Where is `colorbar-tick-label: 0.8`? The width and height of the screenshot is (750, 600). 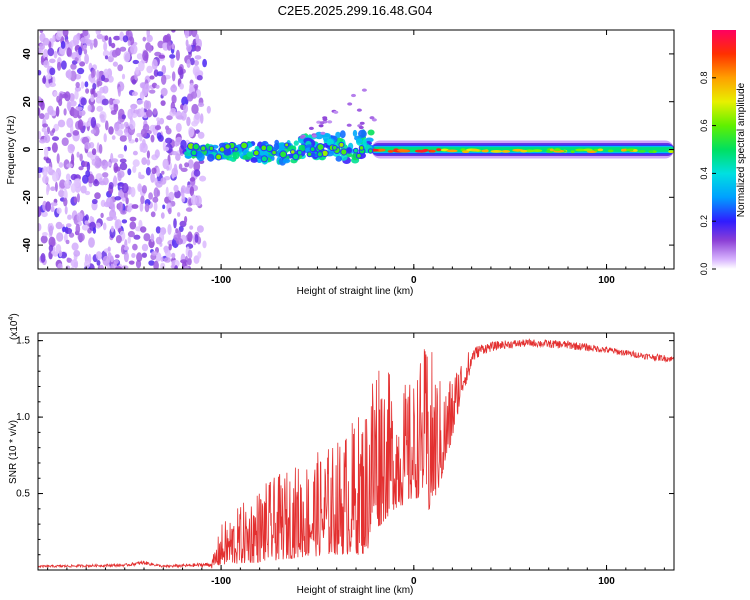 colorbar-tick-label: 0.8 is located at coordinates (704, 78).